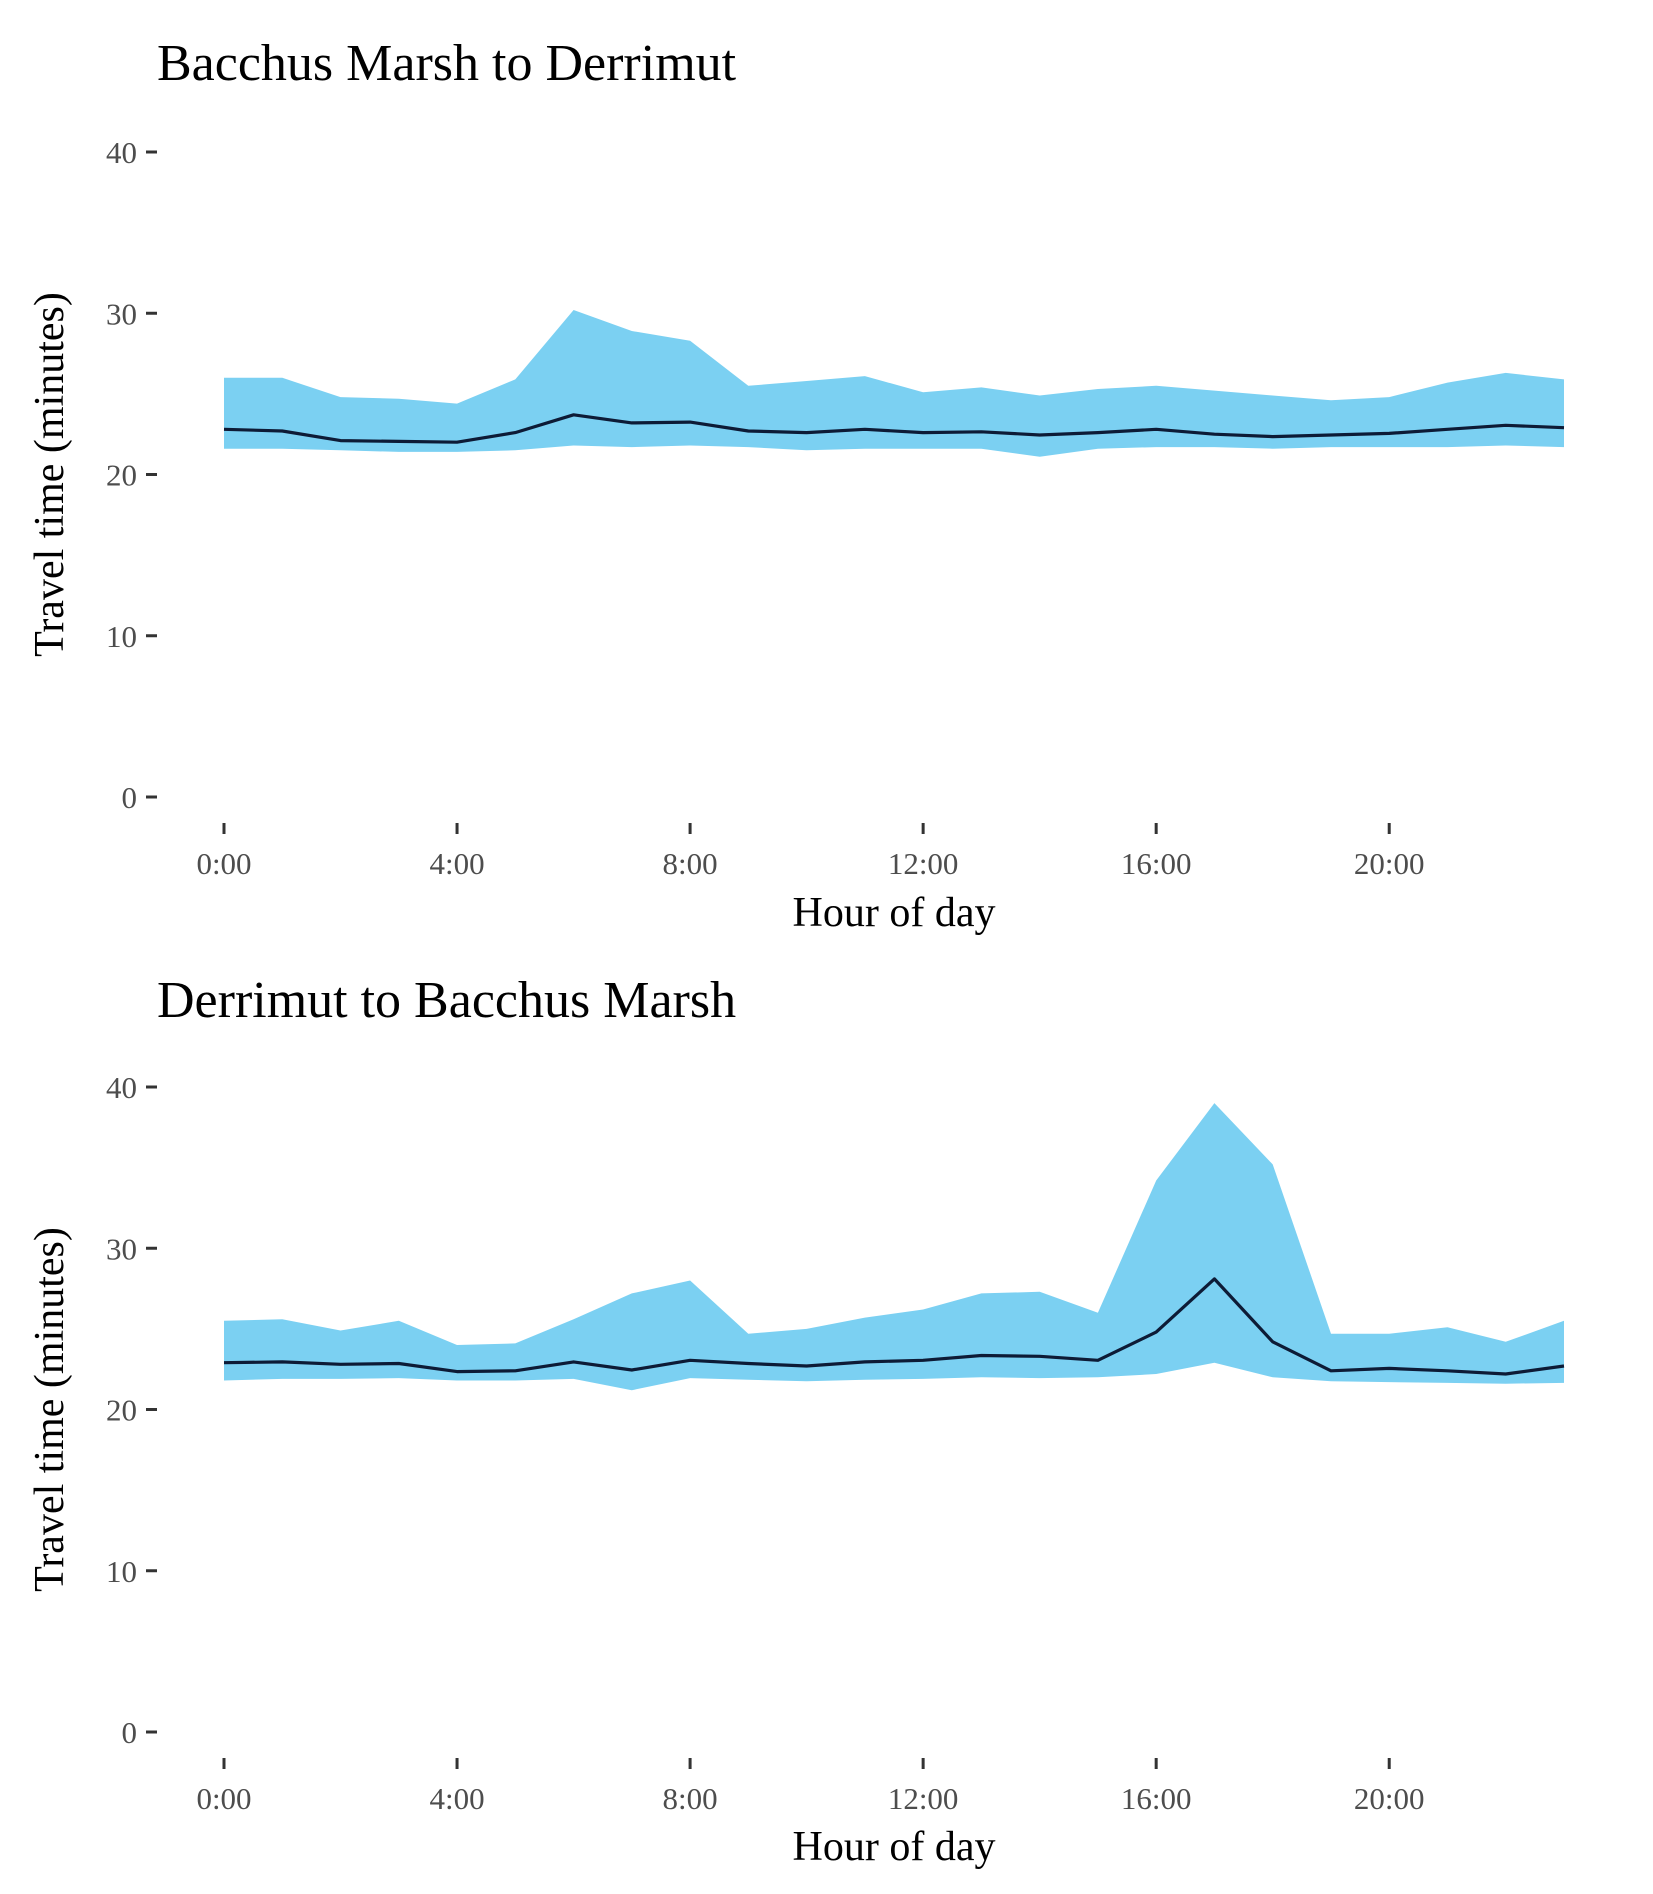  I want to click on chart-title: Derrimut to Bacchus Marsh, so click(446, 1000).